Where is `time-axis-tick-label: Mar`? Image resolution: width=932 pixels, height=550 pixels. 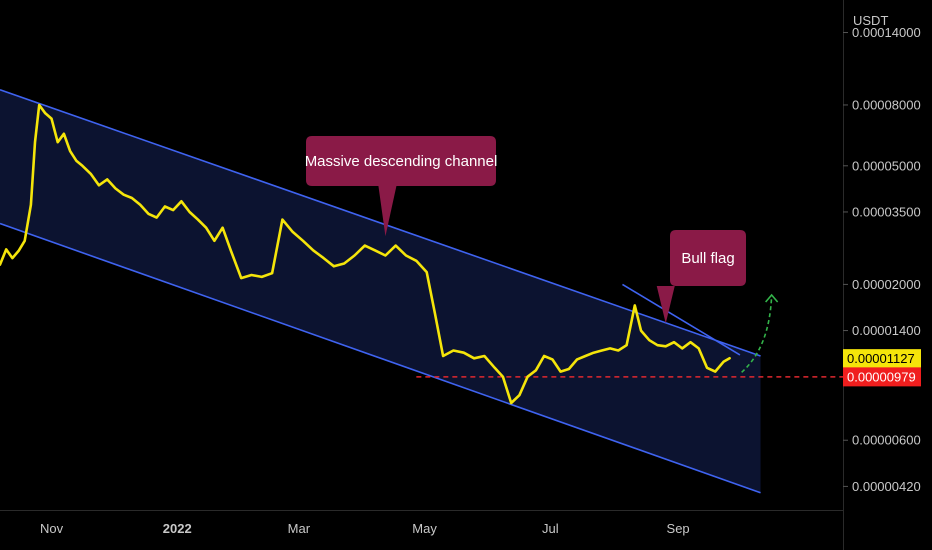 time-axis-tick-label: Mar is located at coordinates (299, 528).